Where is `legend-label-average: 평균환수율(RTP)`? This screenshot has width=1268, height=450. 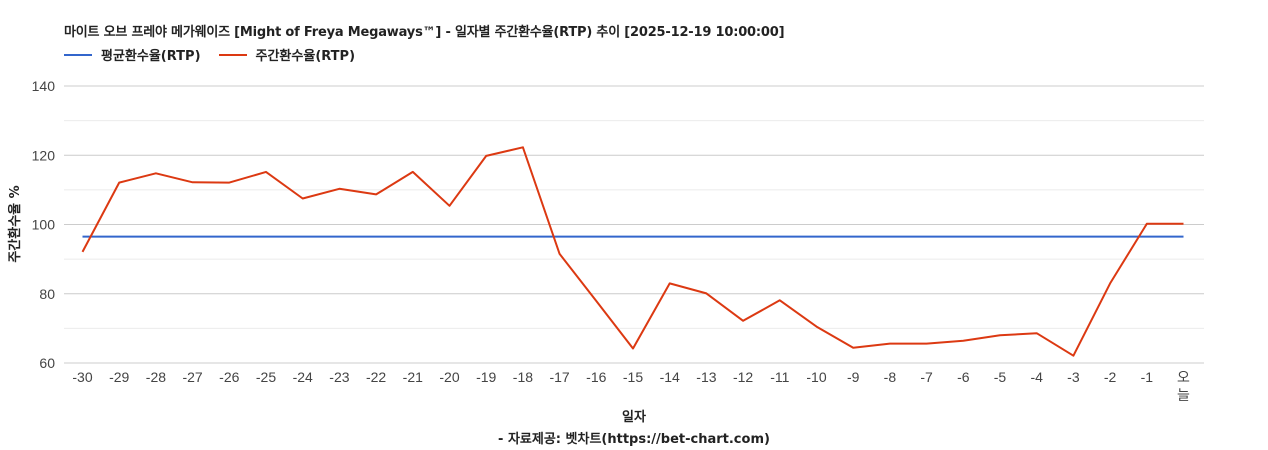 legend-label-average: 평균환수율(RTP) is located at coordinates (151, 56).